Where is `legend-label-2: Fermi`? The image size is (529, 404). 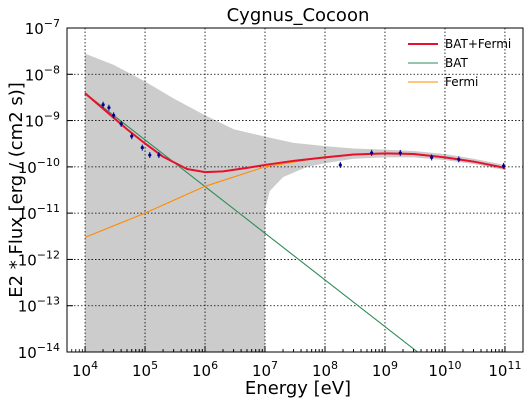
legend-label-2: Fermi is located at coordinates (461, 82).